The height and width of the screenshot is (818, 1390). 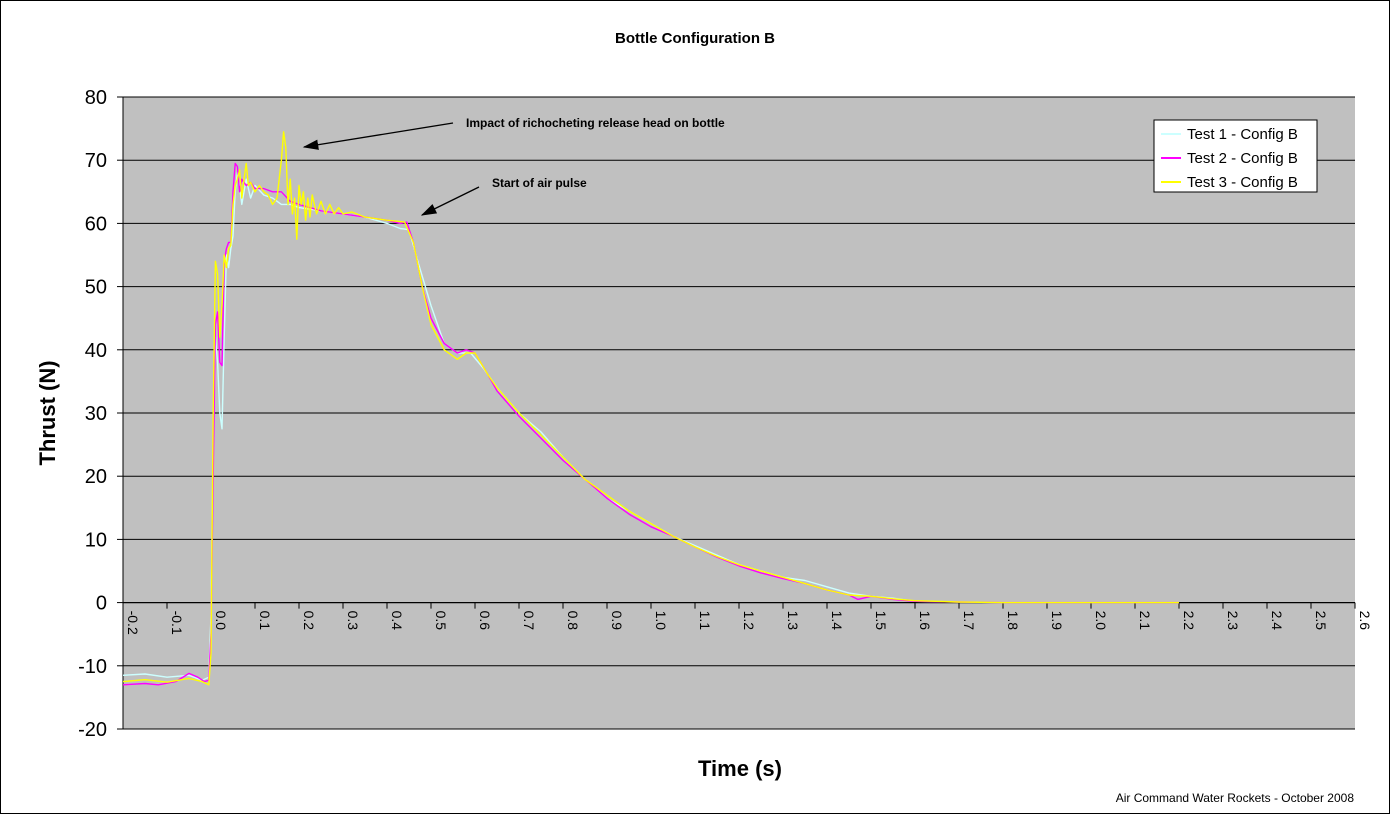 I want to click on x-axis-label: Time (s), so click(x=740, y=768).